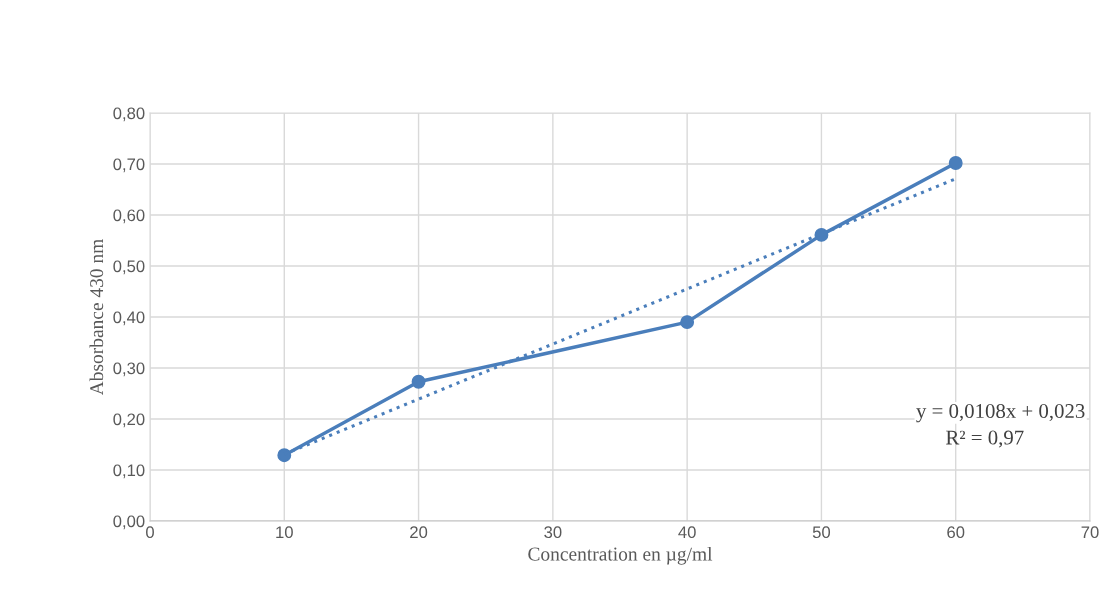  Describe the element at coordinates (821, 532) in the screenshot. I see `x-tick-label: 50` at that location.